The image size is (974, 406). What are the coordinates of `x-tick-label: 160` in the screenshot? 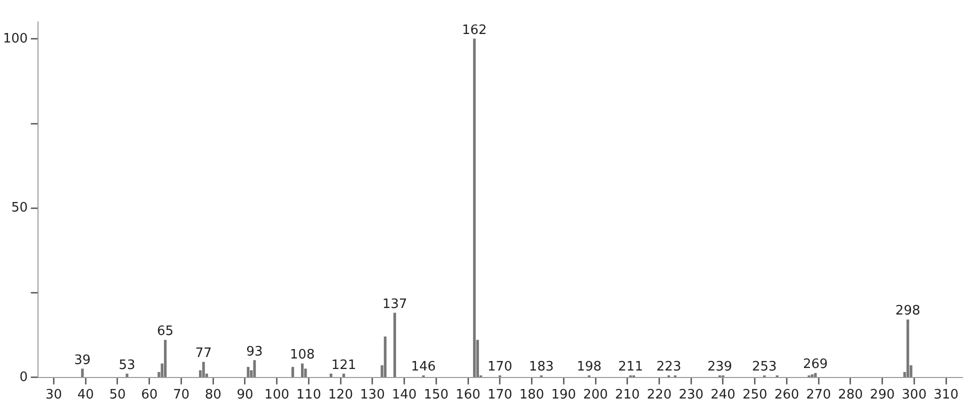 It's located at (468, 395).